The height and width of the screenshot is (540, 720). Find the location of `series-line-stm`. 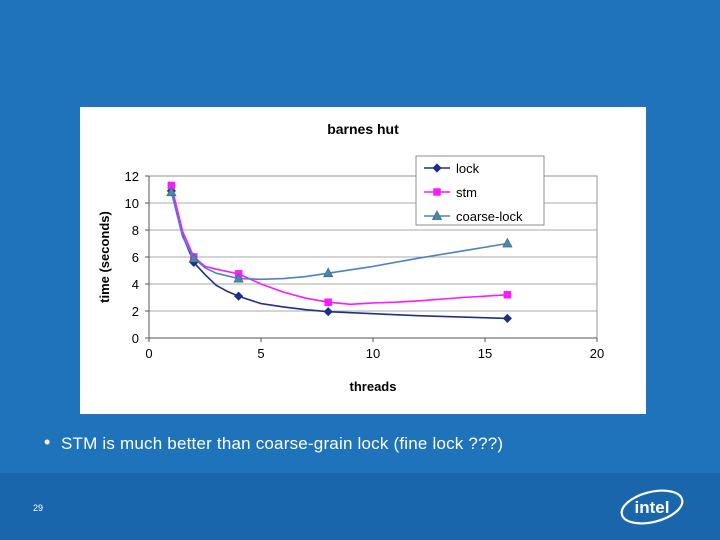

series-line-stm is located at coordinates (339, 245).